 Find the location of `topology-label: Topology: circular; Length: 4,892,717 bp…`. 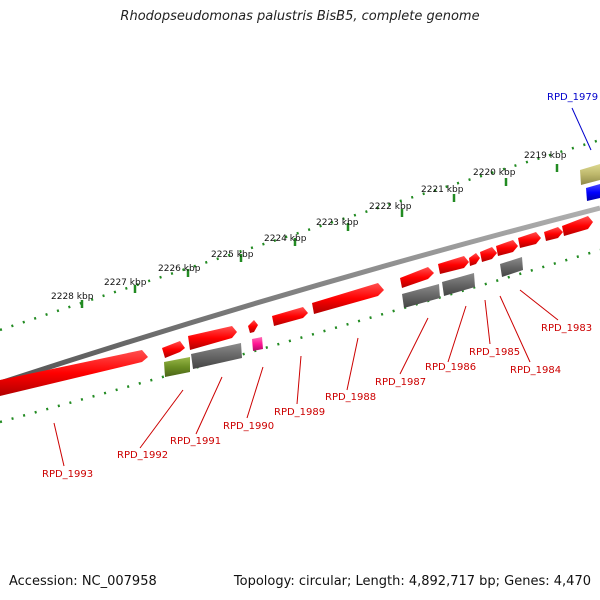

topology-label: Topology: circular; Length: 4,892,717 bp… is located at coordinates (412, 581).